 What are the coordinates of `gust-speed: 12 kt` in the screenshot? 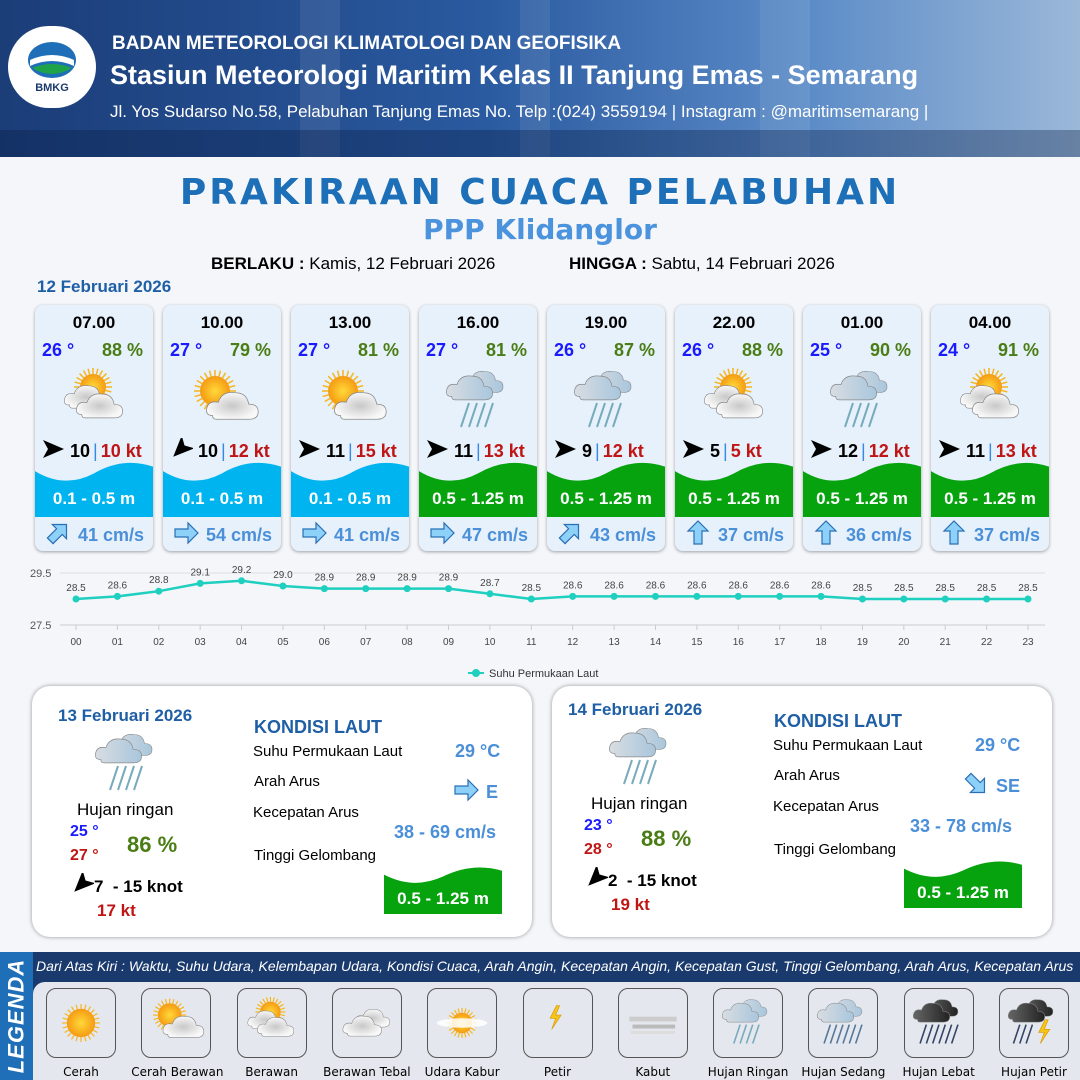 It's located at (889, 451).